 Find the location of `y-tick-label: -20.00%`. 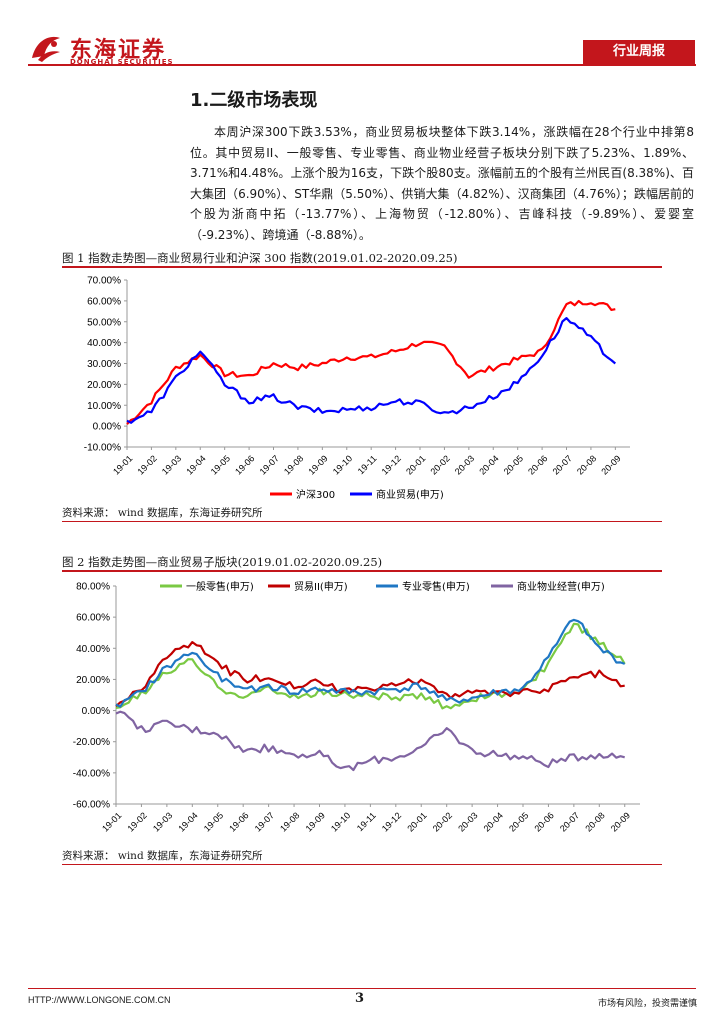

y-tick-label: -20.00% is located at coordinates (91, 742).